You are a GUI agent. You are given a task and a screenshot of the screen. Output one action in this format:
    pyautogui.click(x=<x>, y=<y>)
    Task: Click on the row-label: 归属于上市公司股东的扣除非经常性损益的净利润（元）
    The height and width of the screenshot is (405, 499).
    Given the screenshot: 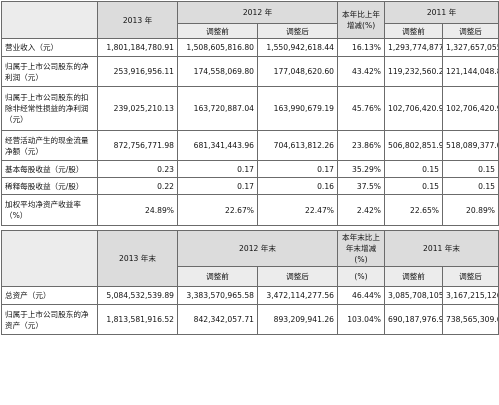 What is the action you would take?
    pyautogui.click(x=49, y=108)
    